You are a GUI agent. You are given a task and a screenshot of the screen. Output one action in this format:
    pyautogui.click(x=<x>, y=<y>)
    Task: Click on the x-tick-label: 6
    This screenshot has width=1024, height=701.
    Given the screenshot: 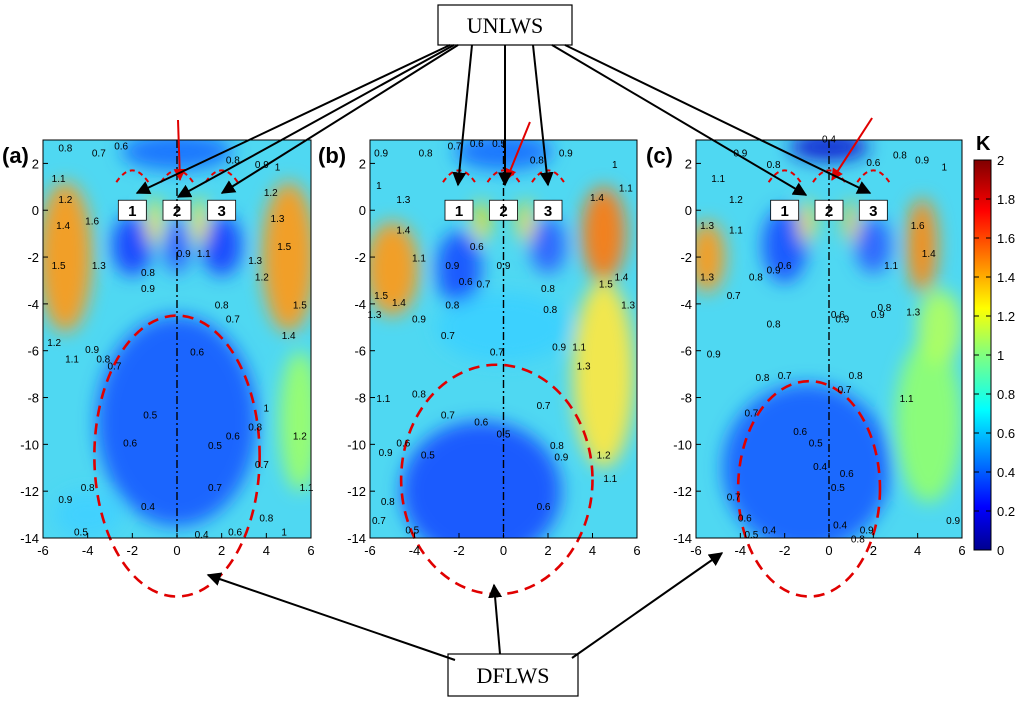 What is the action you would take?
    pyautogui.click(x=636, y=550)
    